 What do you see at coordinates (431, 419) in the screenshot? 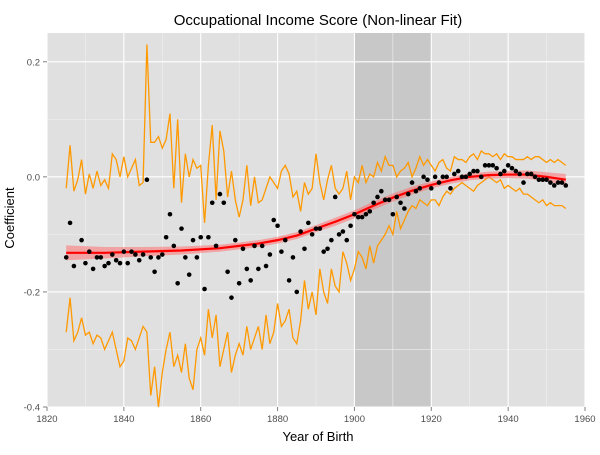
I see `x-tick-label: 1920` at bounding box center [431, 419].